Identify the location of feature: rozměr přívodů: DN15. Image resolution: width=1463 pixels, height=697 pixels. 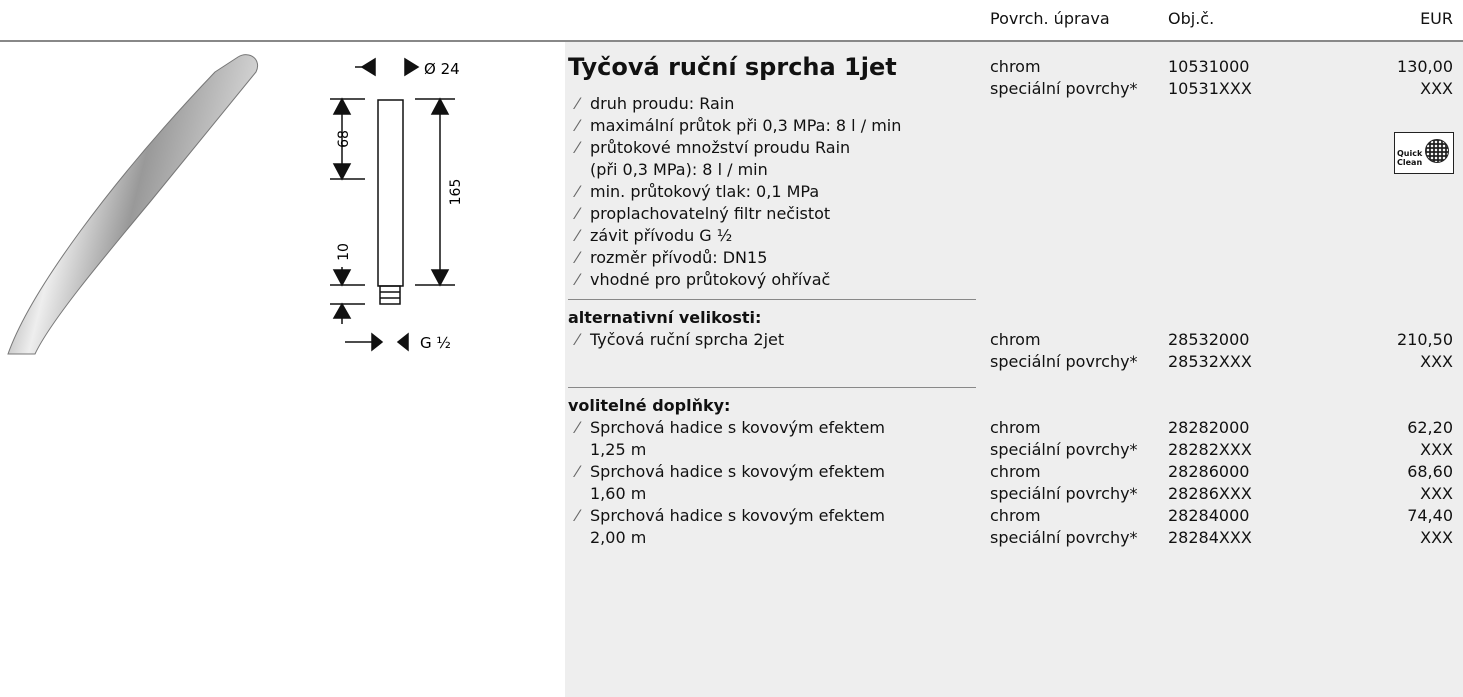
(671, 258).